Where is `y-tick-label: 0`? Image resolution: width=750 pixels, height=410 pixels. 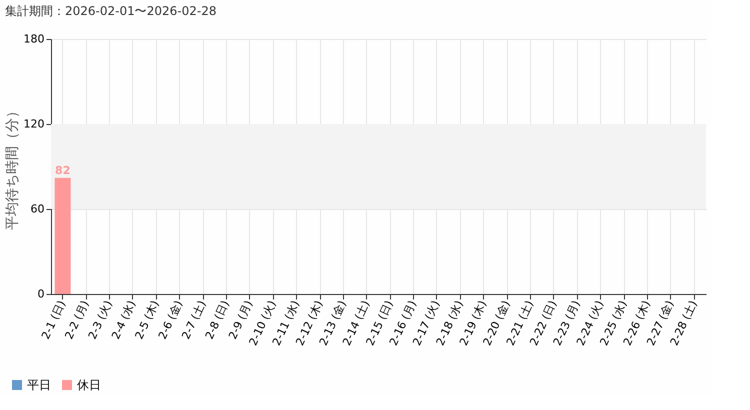
y-tick-label: 0 is located at coordinates (41, 294).